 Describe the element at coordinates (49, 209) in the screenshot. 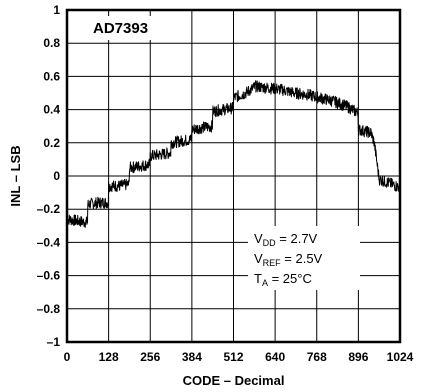

I see `y-tick-label: –0.2` at that location.